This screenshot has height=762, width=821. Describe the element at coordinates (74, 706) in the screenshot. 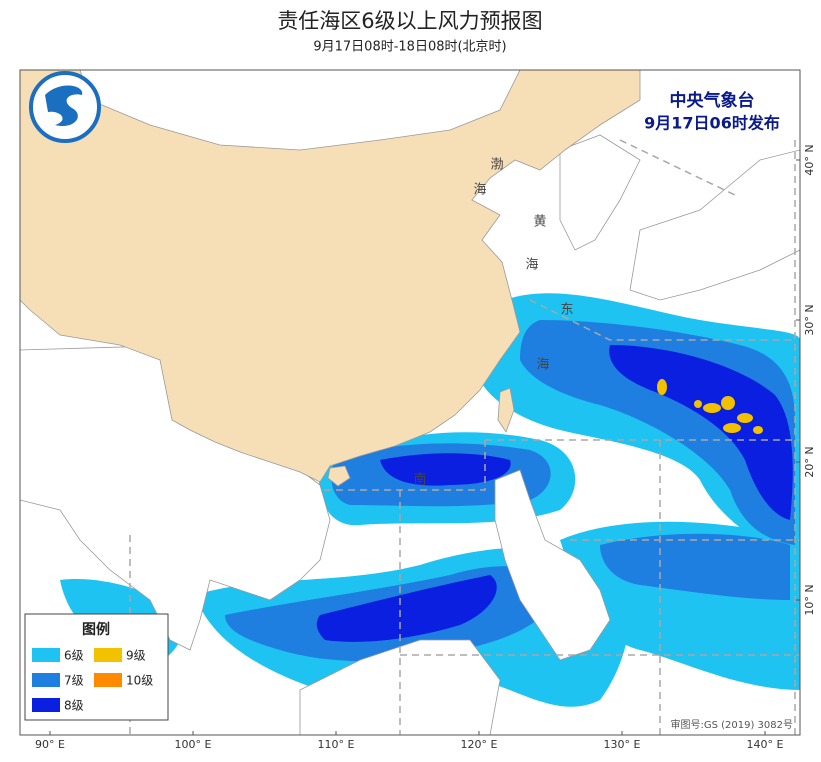

I see `legend-label: 8级` at that location.